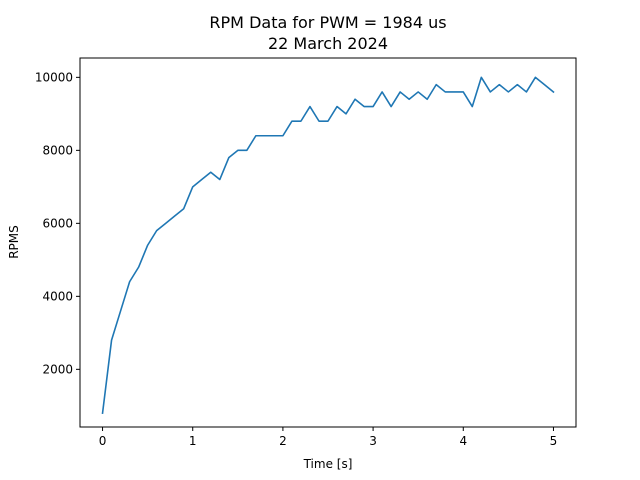  I want to click on x-tick-label: 2, so click(283, 441).